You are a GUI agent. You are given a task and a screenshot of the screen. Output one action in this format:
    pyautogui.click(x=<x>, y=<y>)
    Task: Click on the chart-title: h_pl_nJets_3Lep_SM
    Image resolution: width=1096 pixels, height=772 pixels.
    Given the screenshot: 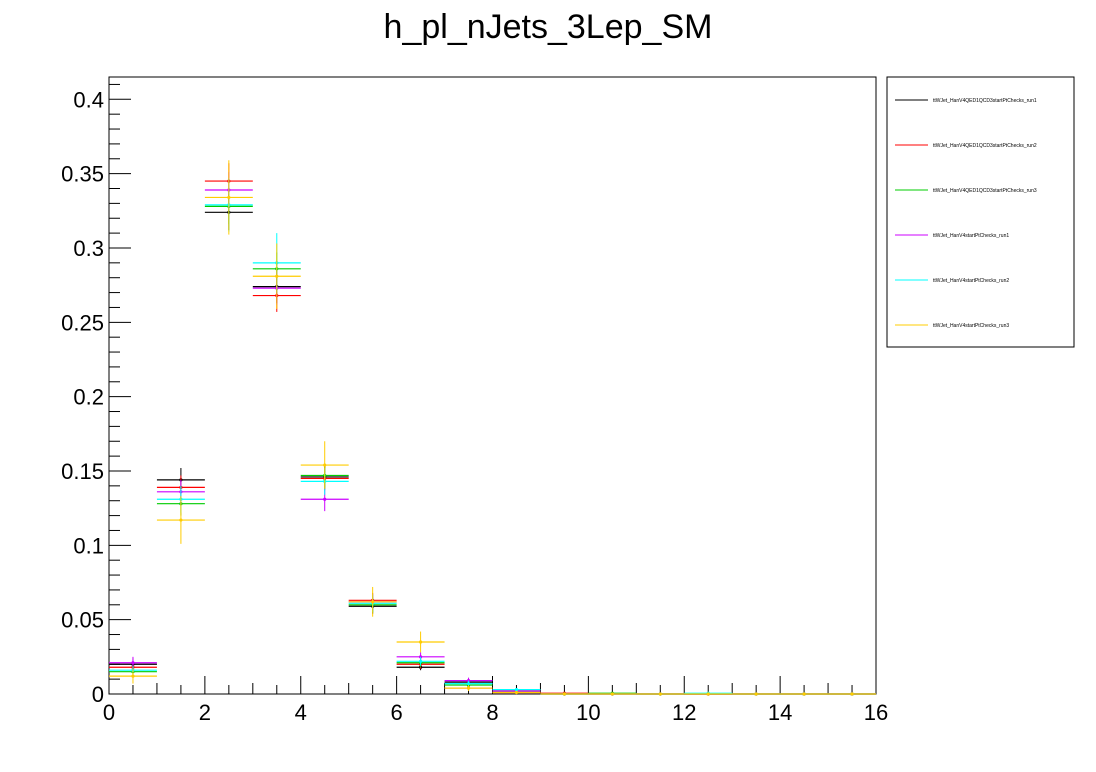 What is the action you would take?
    pyautogui.click(x=548, y=27)
    